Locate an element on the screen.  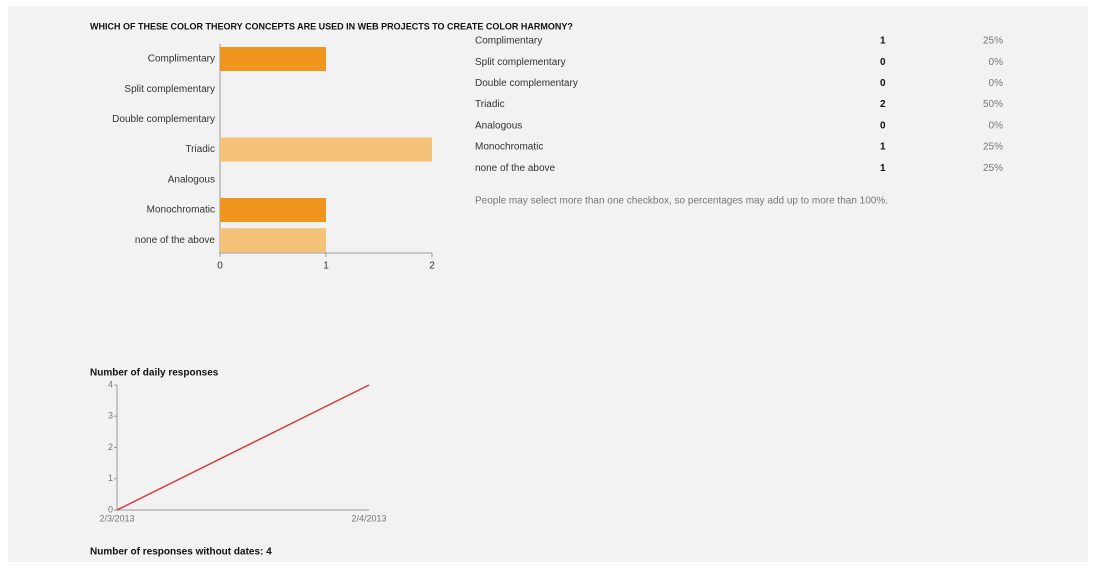
x-tick-label: 0 is located at coordinates (220, 266).